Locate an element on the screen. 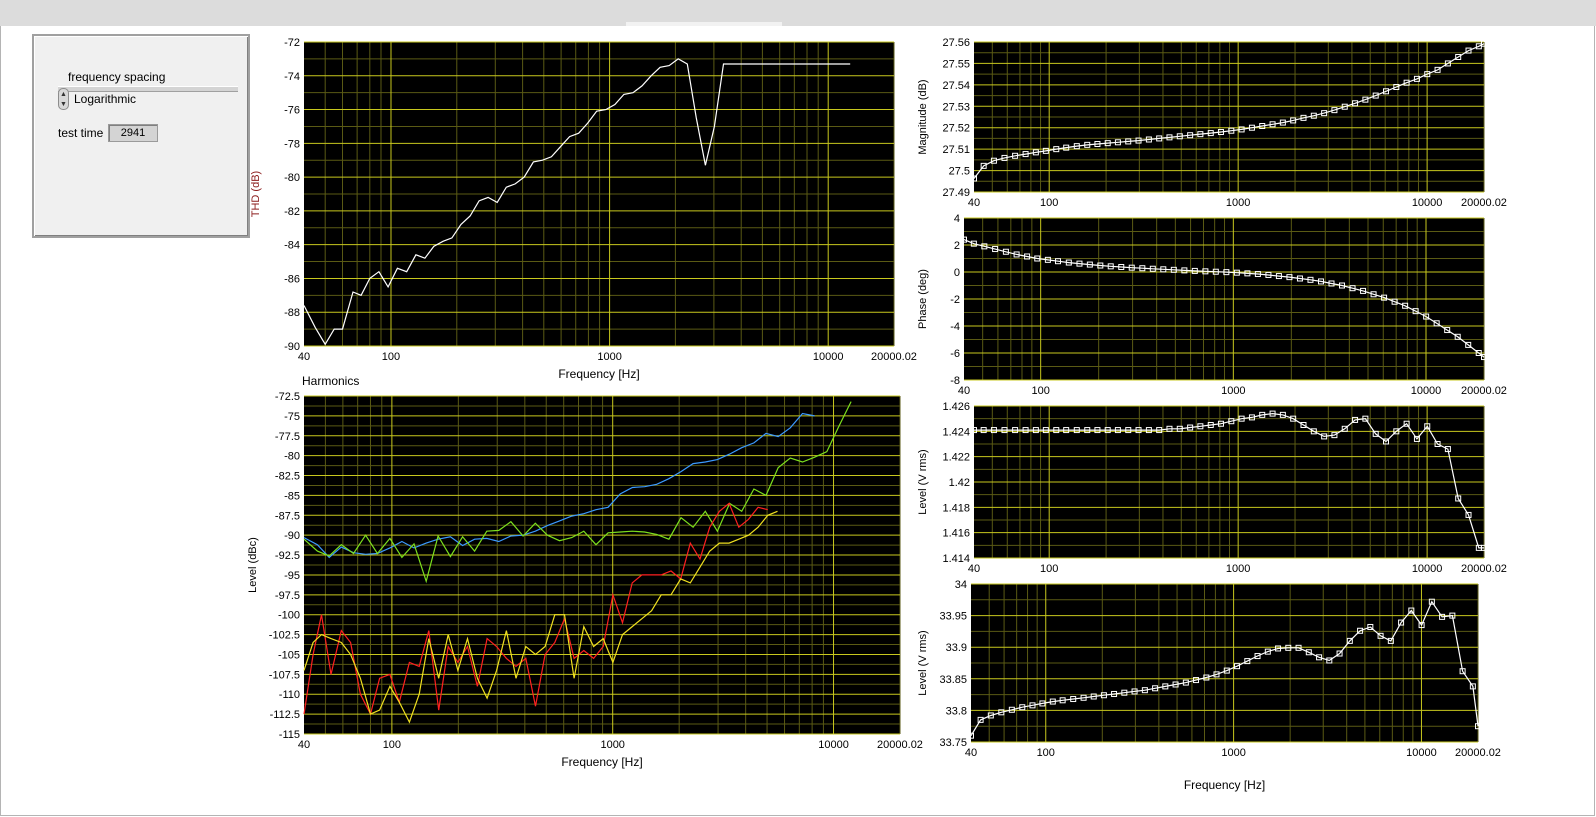  y-tick-label: 0 is located at coordinates (957, 273).